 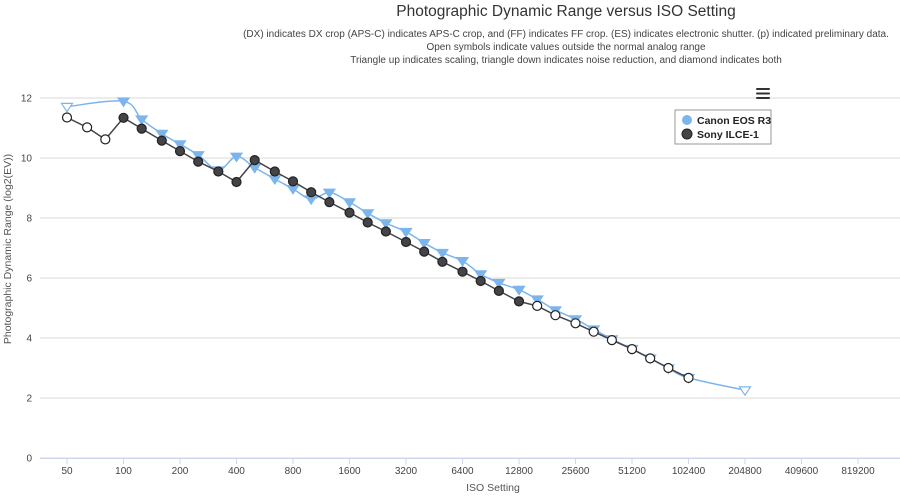 I want to click on legend-item-canon-eos-r3: Canon EOS R3, so click(x=726, y=121).